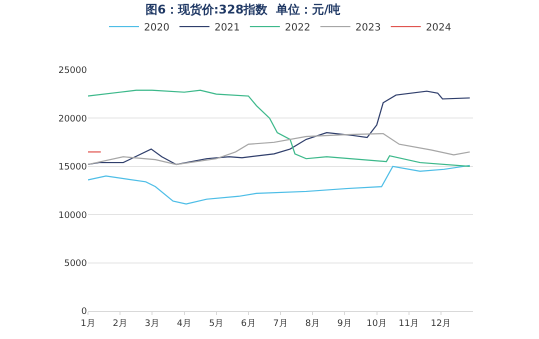 The width and height of the screenshot is (539, 339). I want to click on legend-label: 2020, so click(157, 28).